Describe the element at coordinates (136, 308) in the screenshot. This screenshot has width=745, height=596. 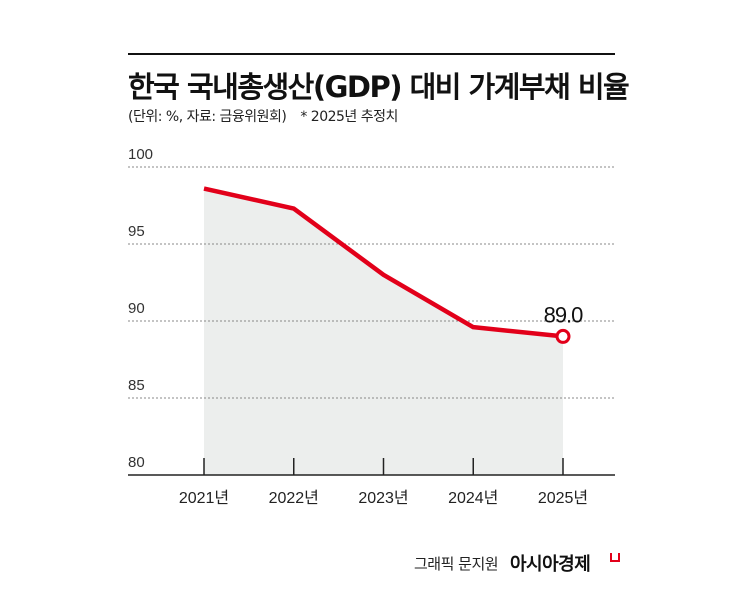
I see `y-tick-label: 90` at that location.